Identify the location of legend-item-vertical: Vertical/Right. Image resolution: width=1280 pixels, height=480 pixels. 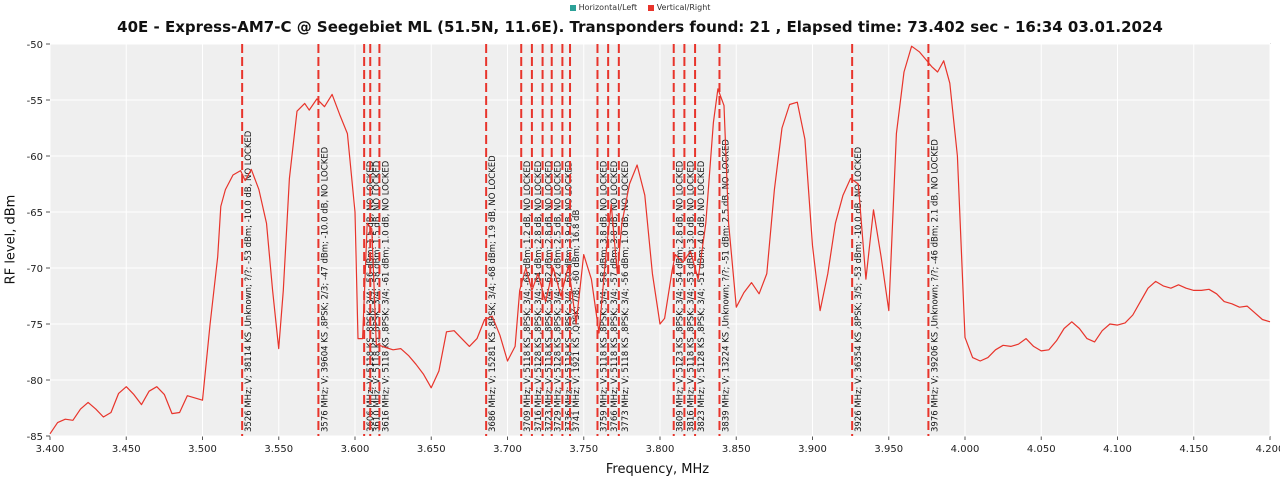
(679, 7).